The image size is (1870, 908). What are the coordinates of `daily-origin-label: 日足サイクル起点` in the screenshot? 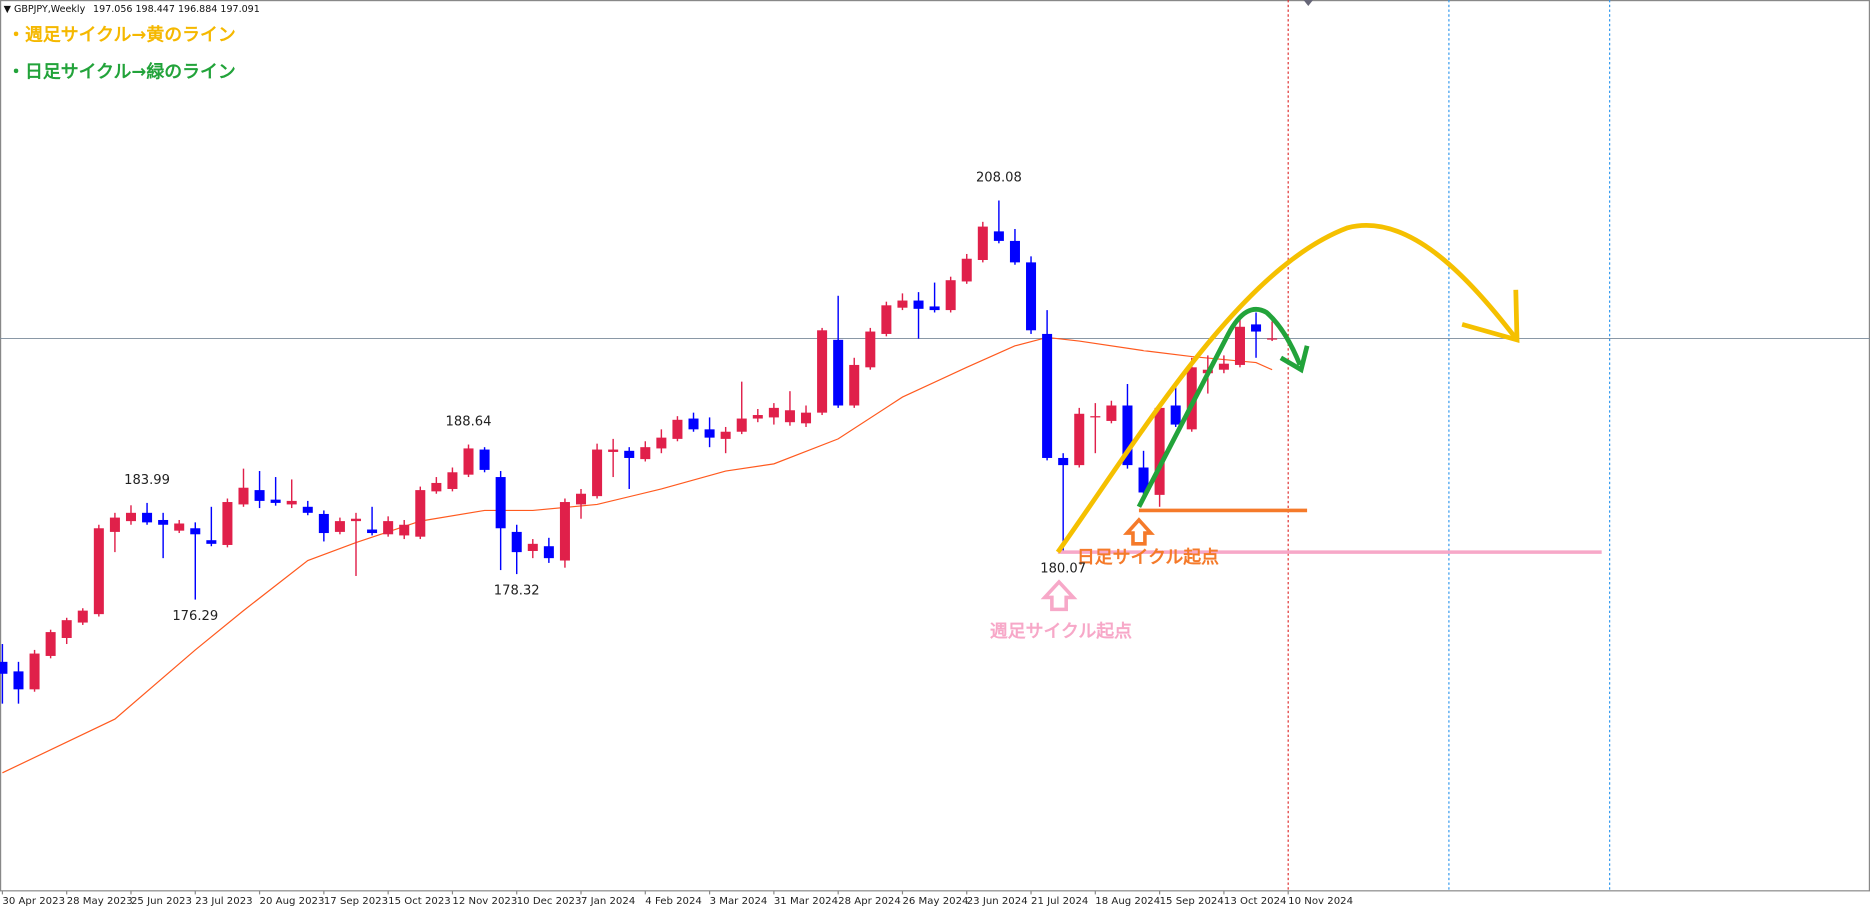 It's located at (1148, 557).